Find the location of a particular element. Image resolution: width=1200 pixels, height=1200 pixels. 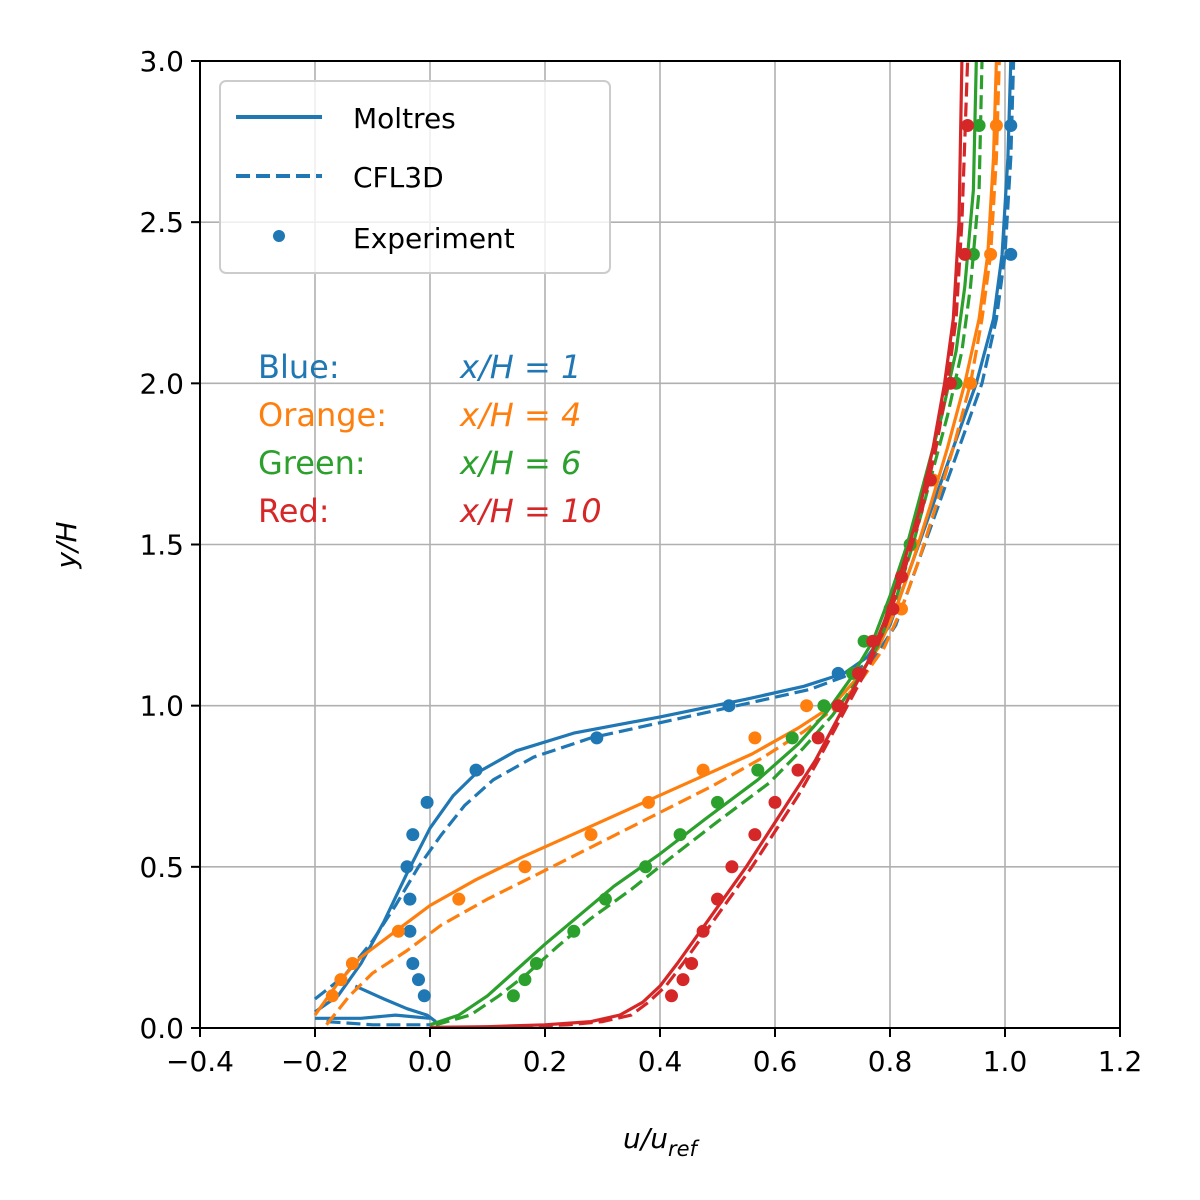

x-tick-label: 0.4 is located at coordinates (660, 1061).